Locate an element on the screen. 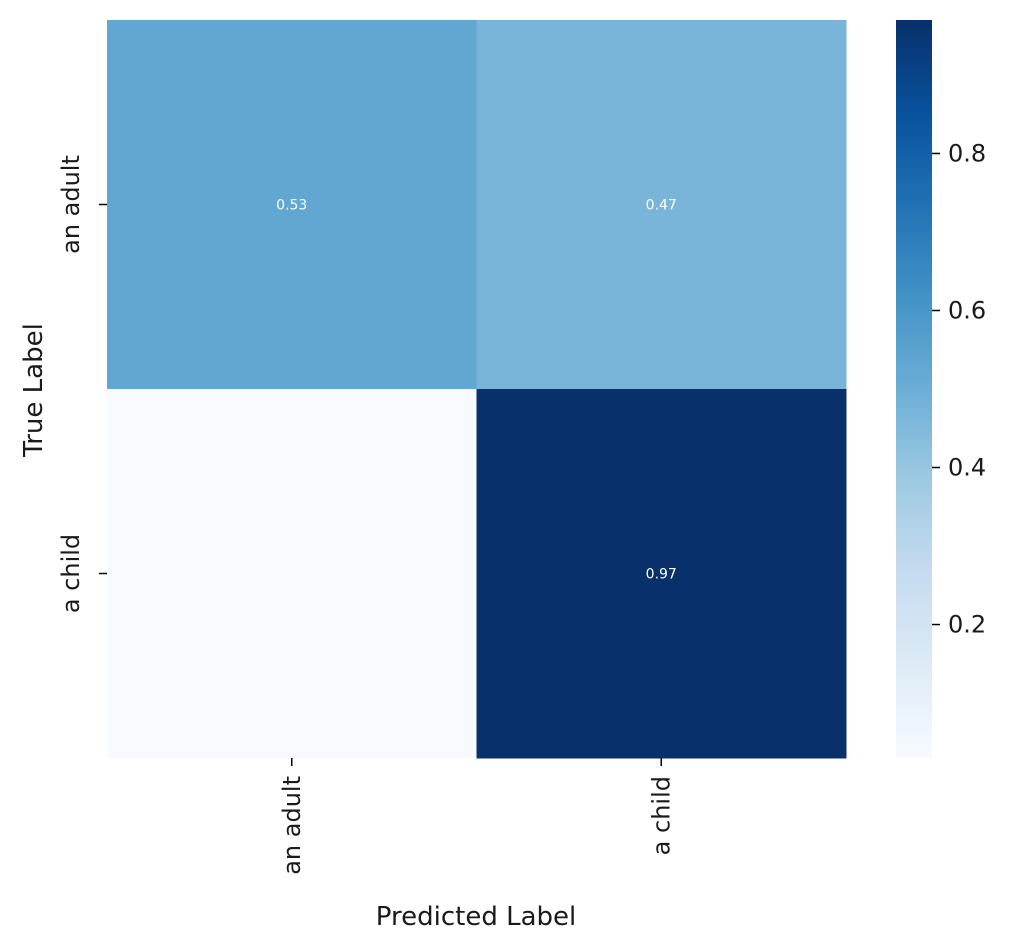  cell-annotation: 0.97 is located at coordinates (661, 575).